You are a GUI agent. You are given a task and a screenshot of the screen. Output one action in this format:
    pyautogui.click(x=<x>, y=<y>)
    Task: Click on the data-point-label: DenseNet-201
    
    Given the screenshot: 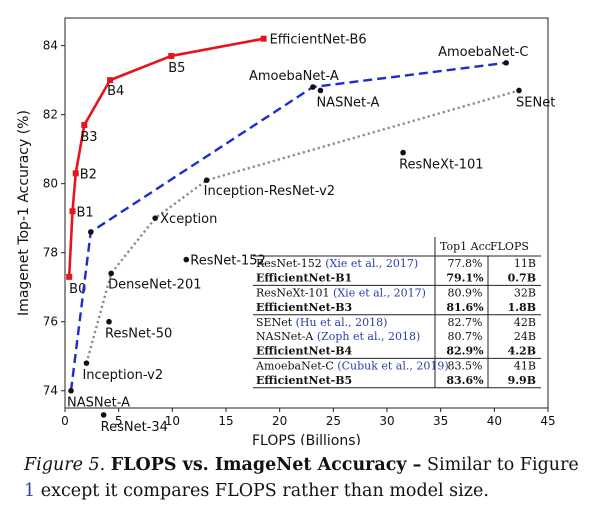 What is the action you would take?
    pyautogui.click(x=154, y=284)
    